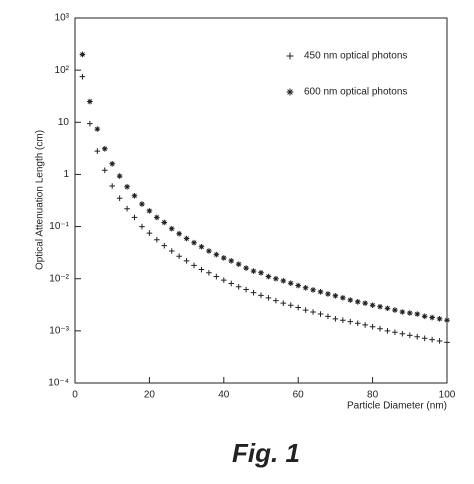 The image size is (474, 484). I want to click on x-axis-label: Particle Diameter (nm), so click(397, 406).